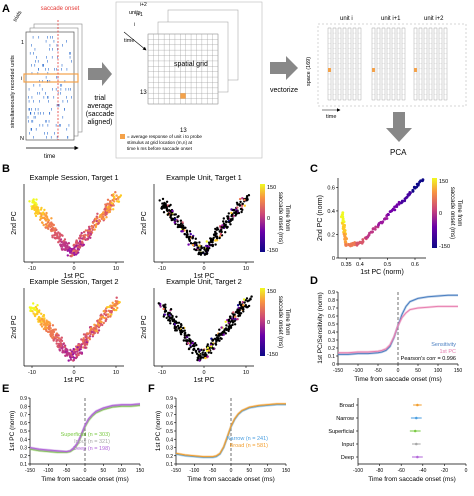 Image resolution: width=474 pixels, height=496 pixels. I want to click on label-line: saccade onset (ms), so click(452, 213).